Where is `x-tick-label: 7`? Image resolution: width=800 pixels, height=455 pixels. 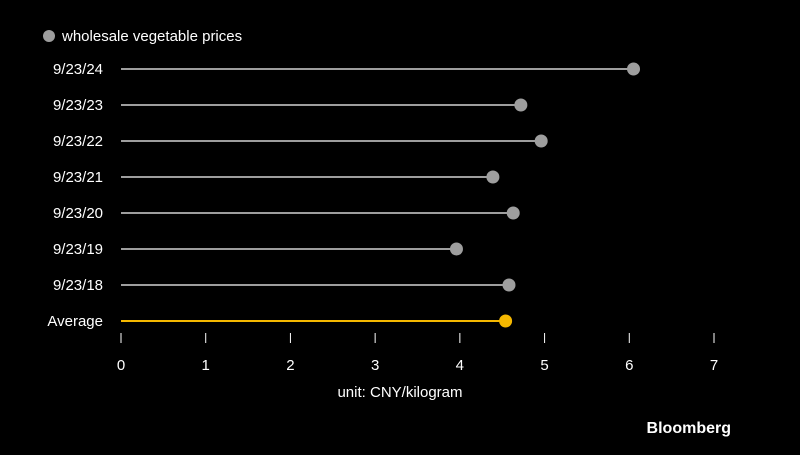
x-tick-label: 7 is located at coordinates (714, 365).